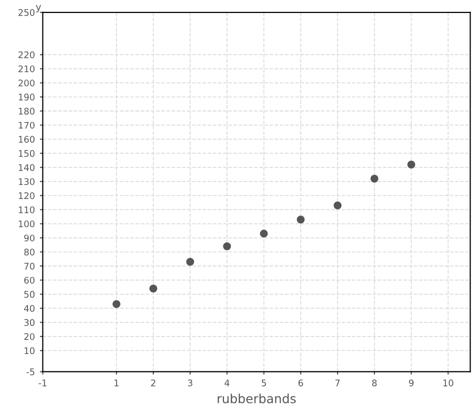 This screenshot has width=475, height=413. What do you see at coordinates (374, 383) in the screenshot?
I see `x-tick-label: 8` at bounding box center [374, 383].